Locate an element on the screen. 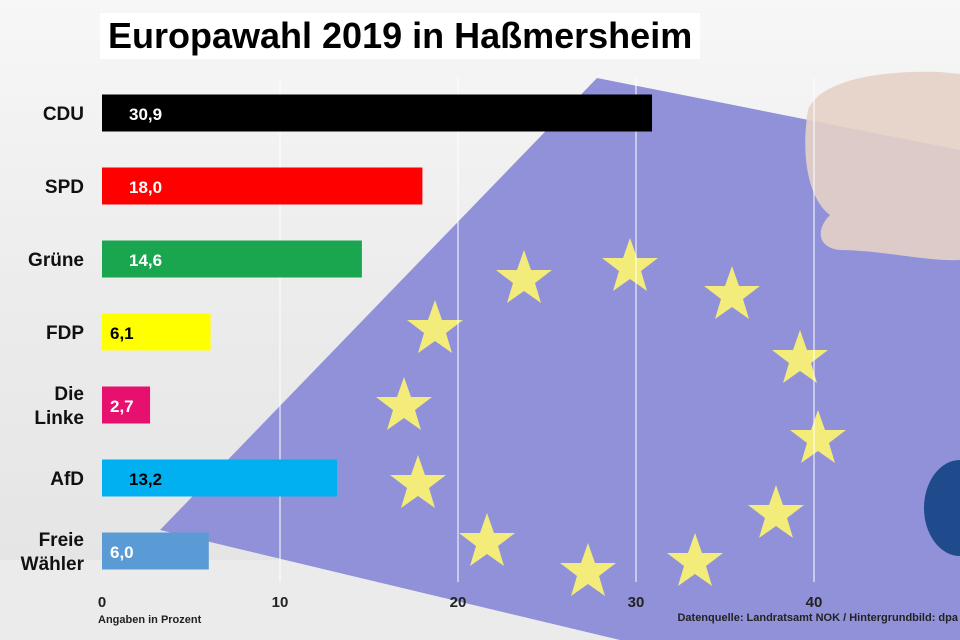 The width and height of the screenshot is (960, 640). category-label: Freie is located at coordinates (61, 540).